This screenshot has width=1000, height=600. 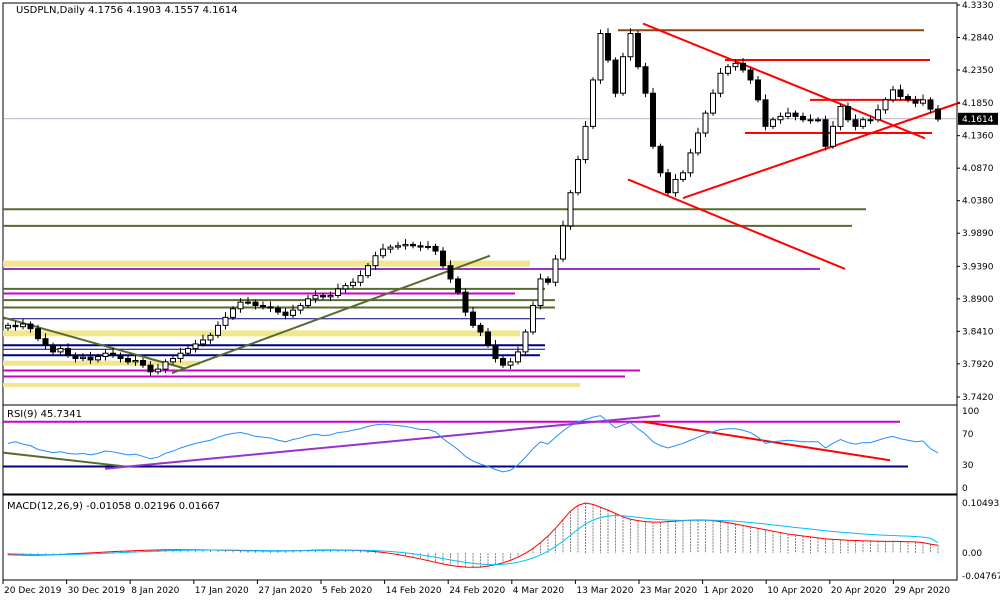 I want to click on date-tick-label: 20 Dec 2019, so click(x=33, y=591).